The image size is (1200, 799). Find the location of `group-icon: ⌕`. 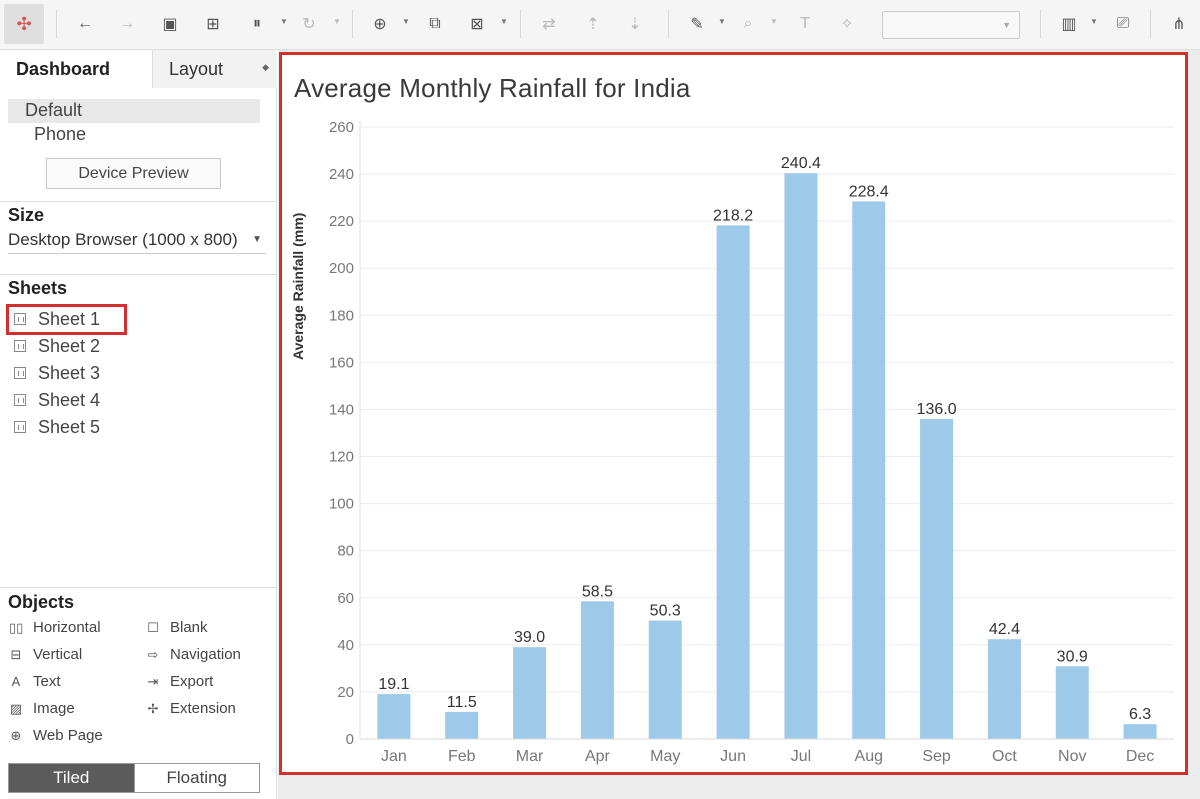

group-icon: ⌕ is located at coordinates (748, 23).